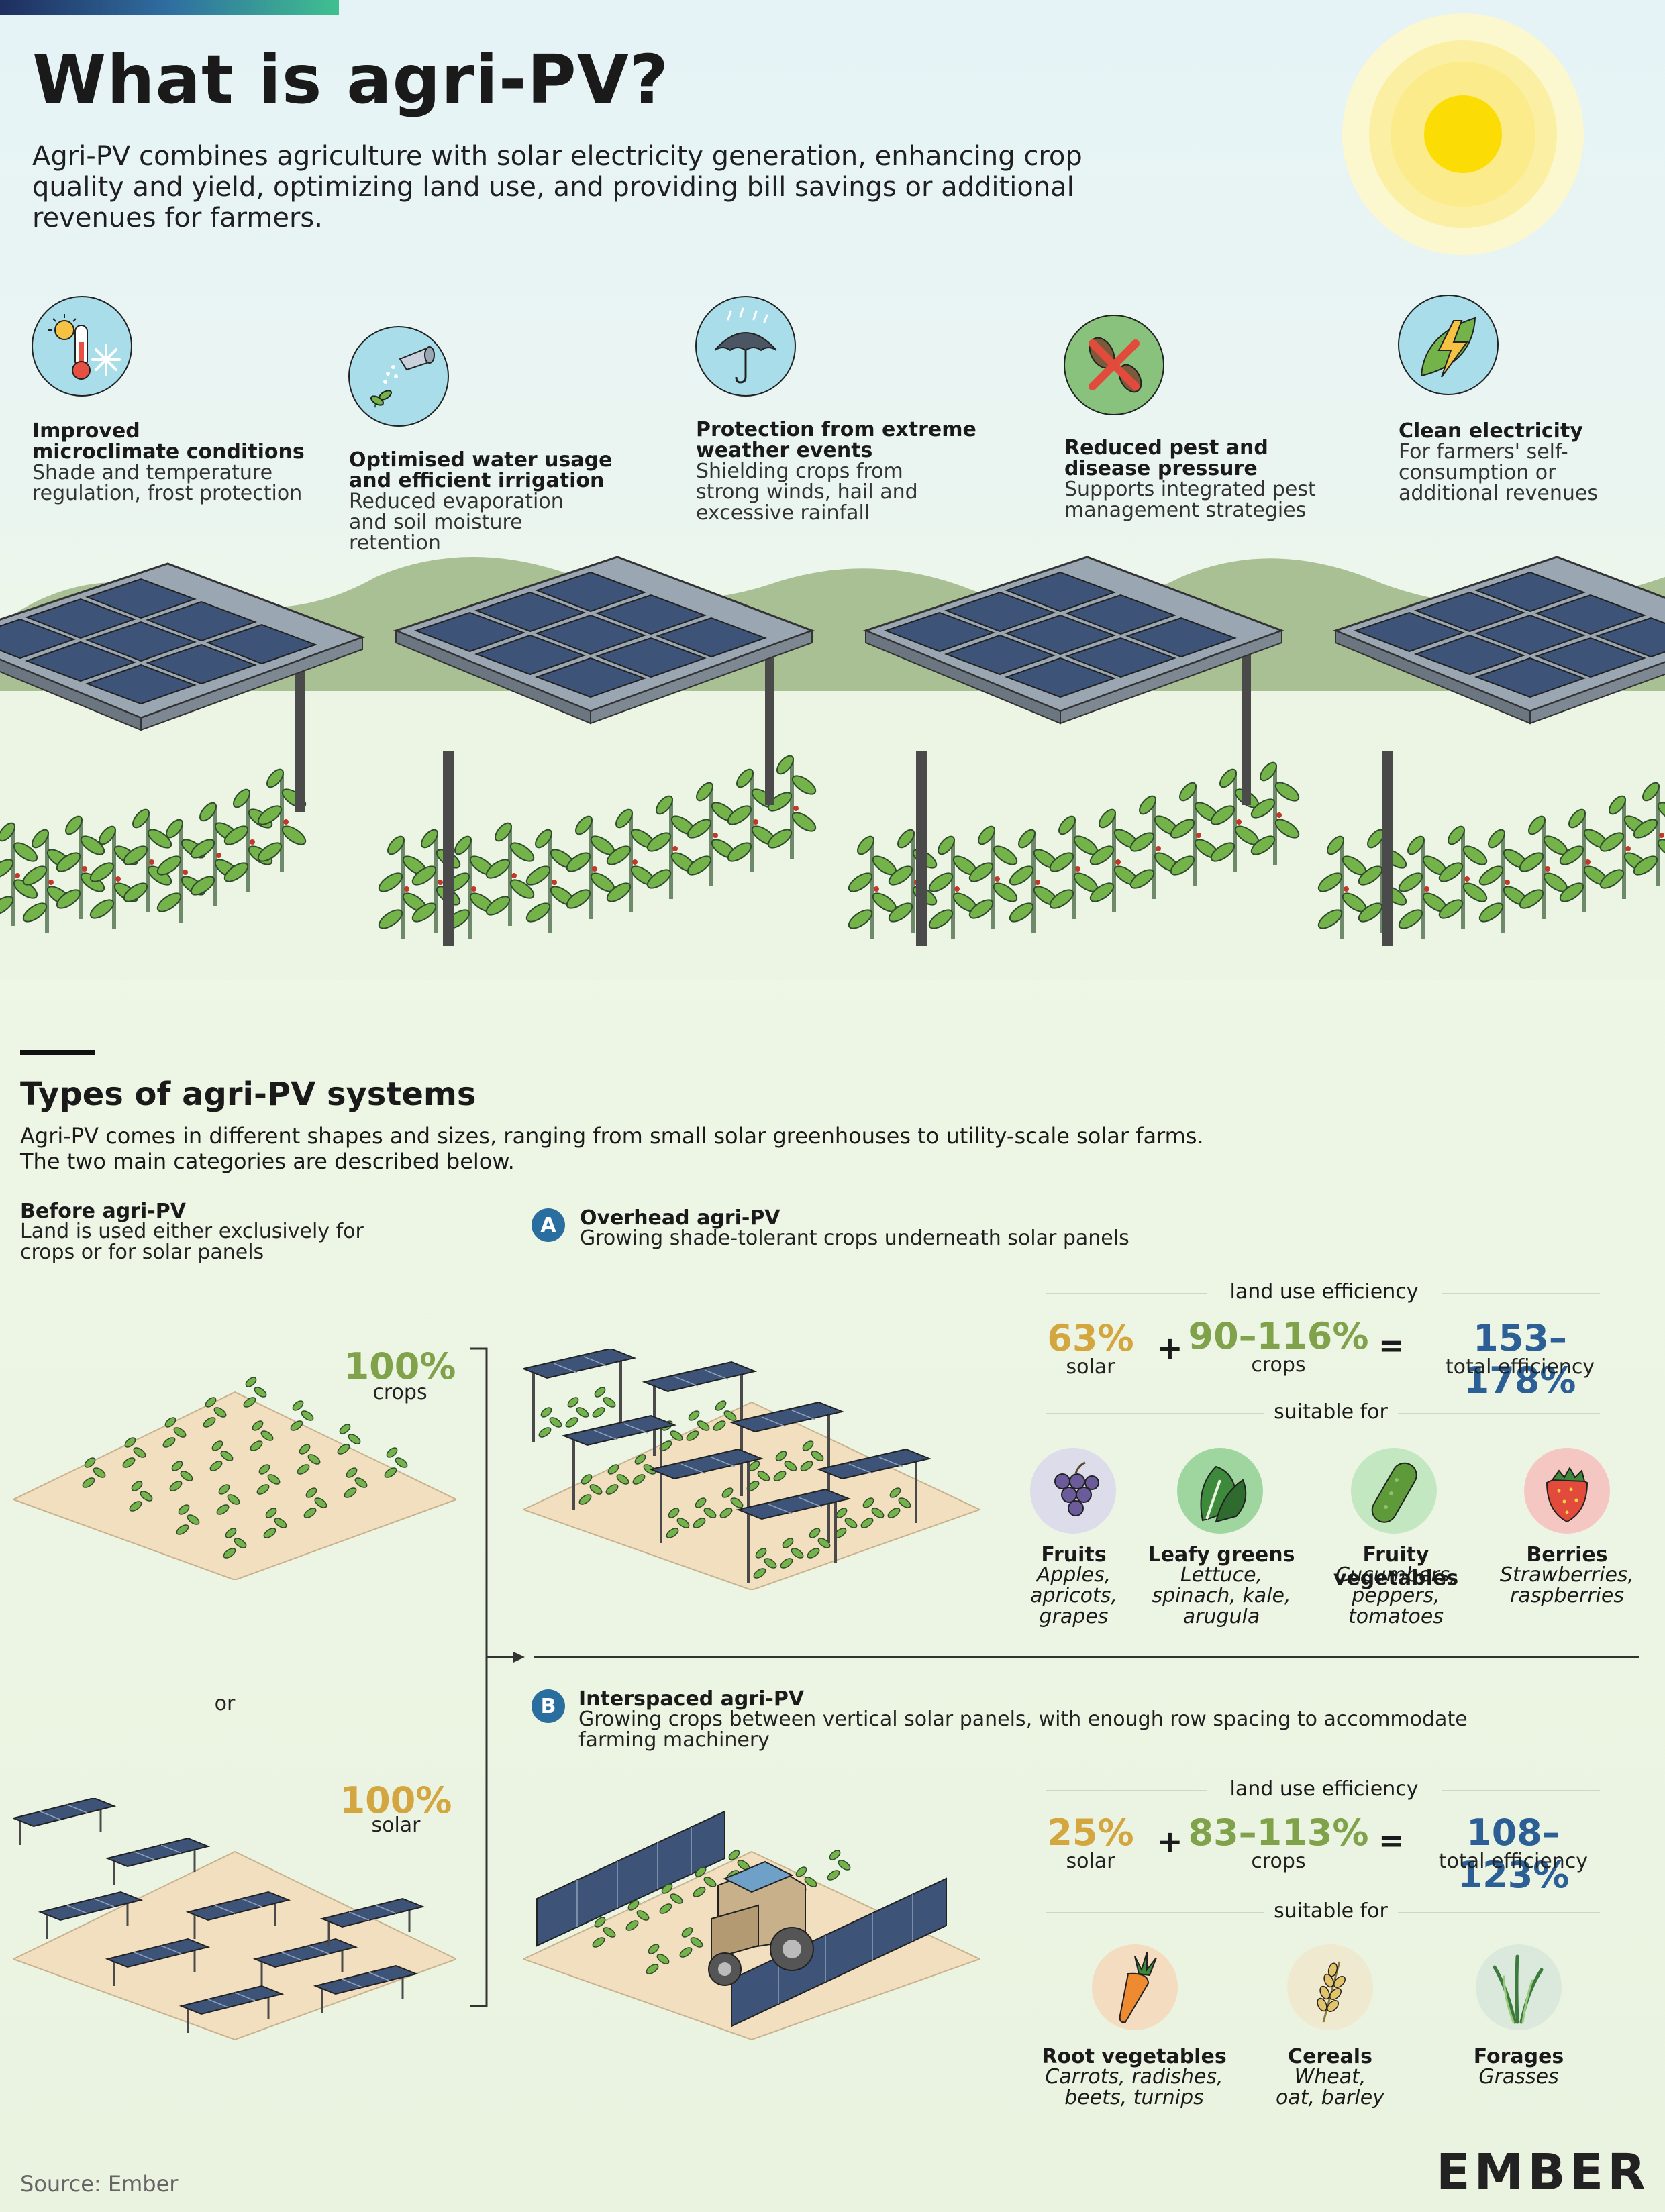  What do you see at coordinates (1135, 1987) in the screenshot?
I see `carrot-icon` at bounding box center [1135, 1987].